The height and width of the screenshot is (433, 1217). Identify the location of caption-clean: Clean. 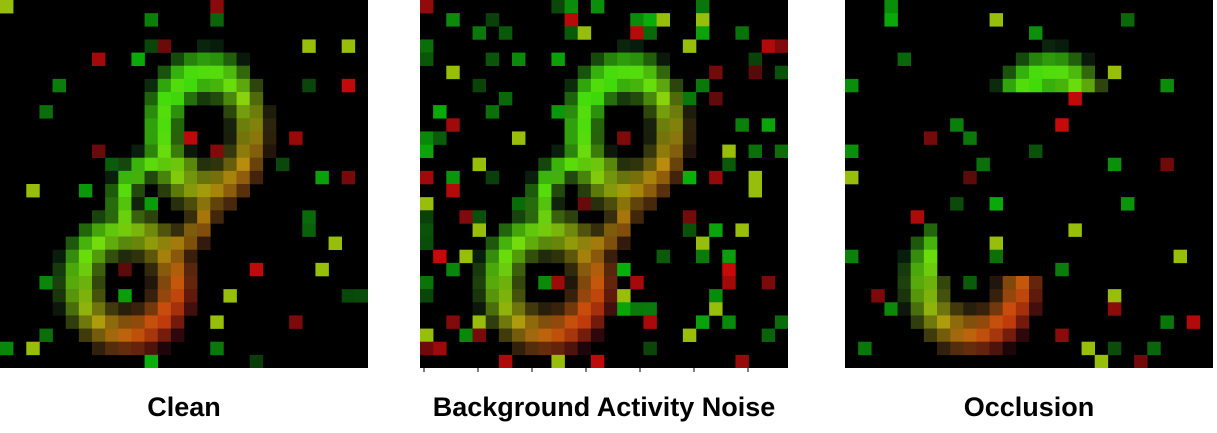
(184, 407).